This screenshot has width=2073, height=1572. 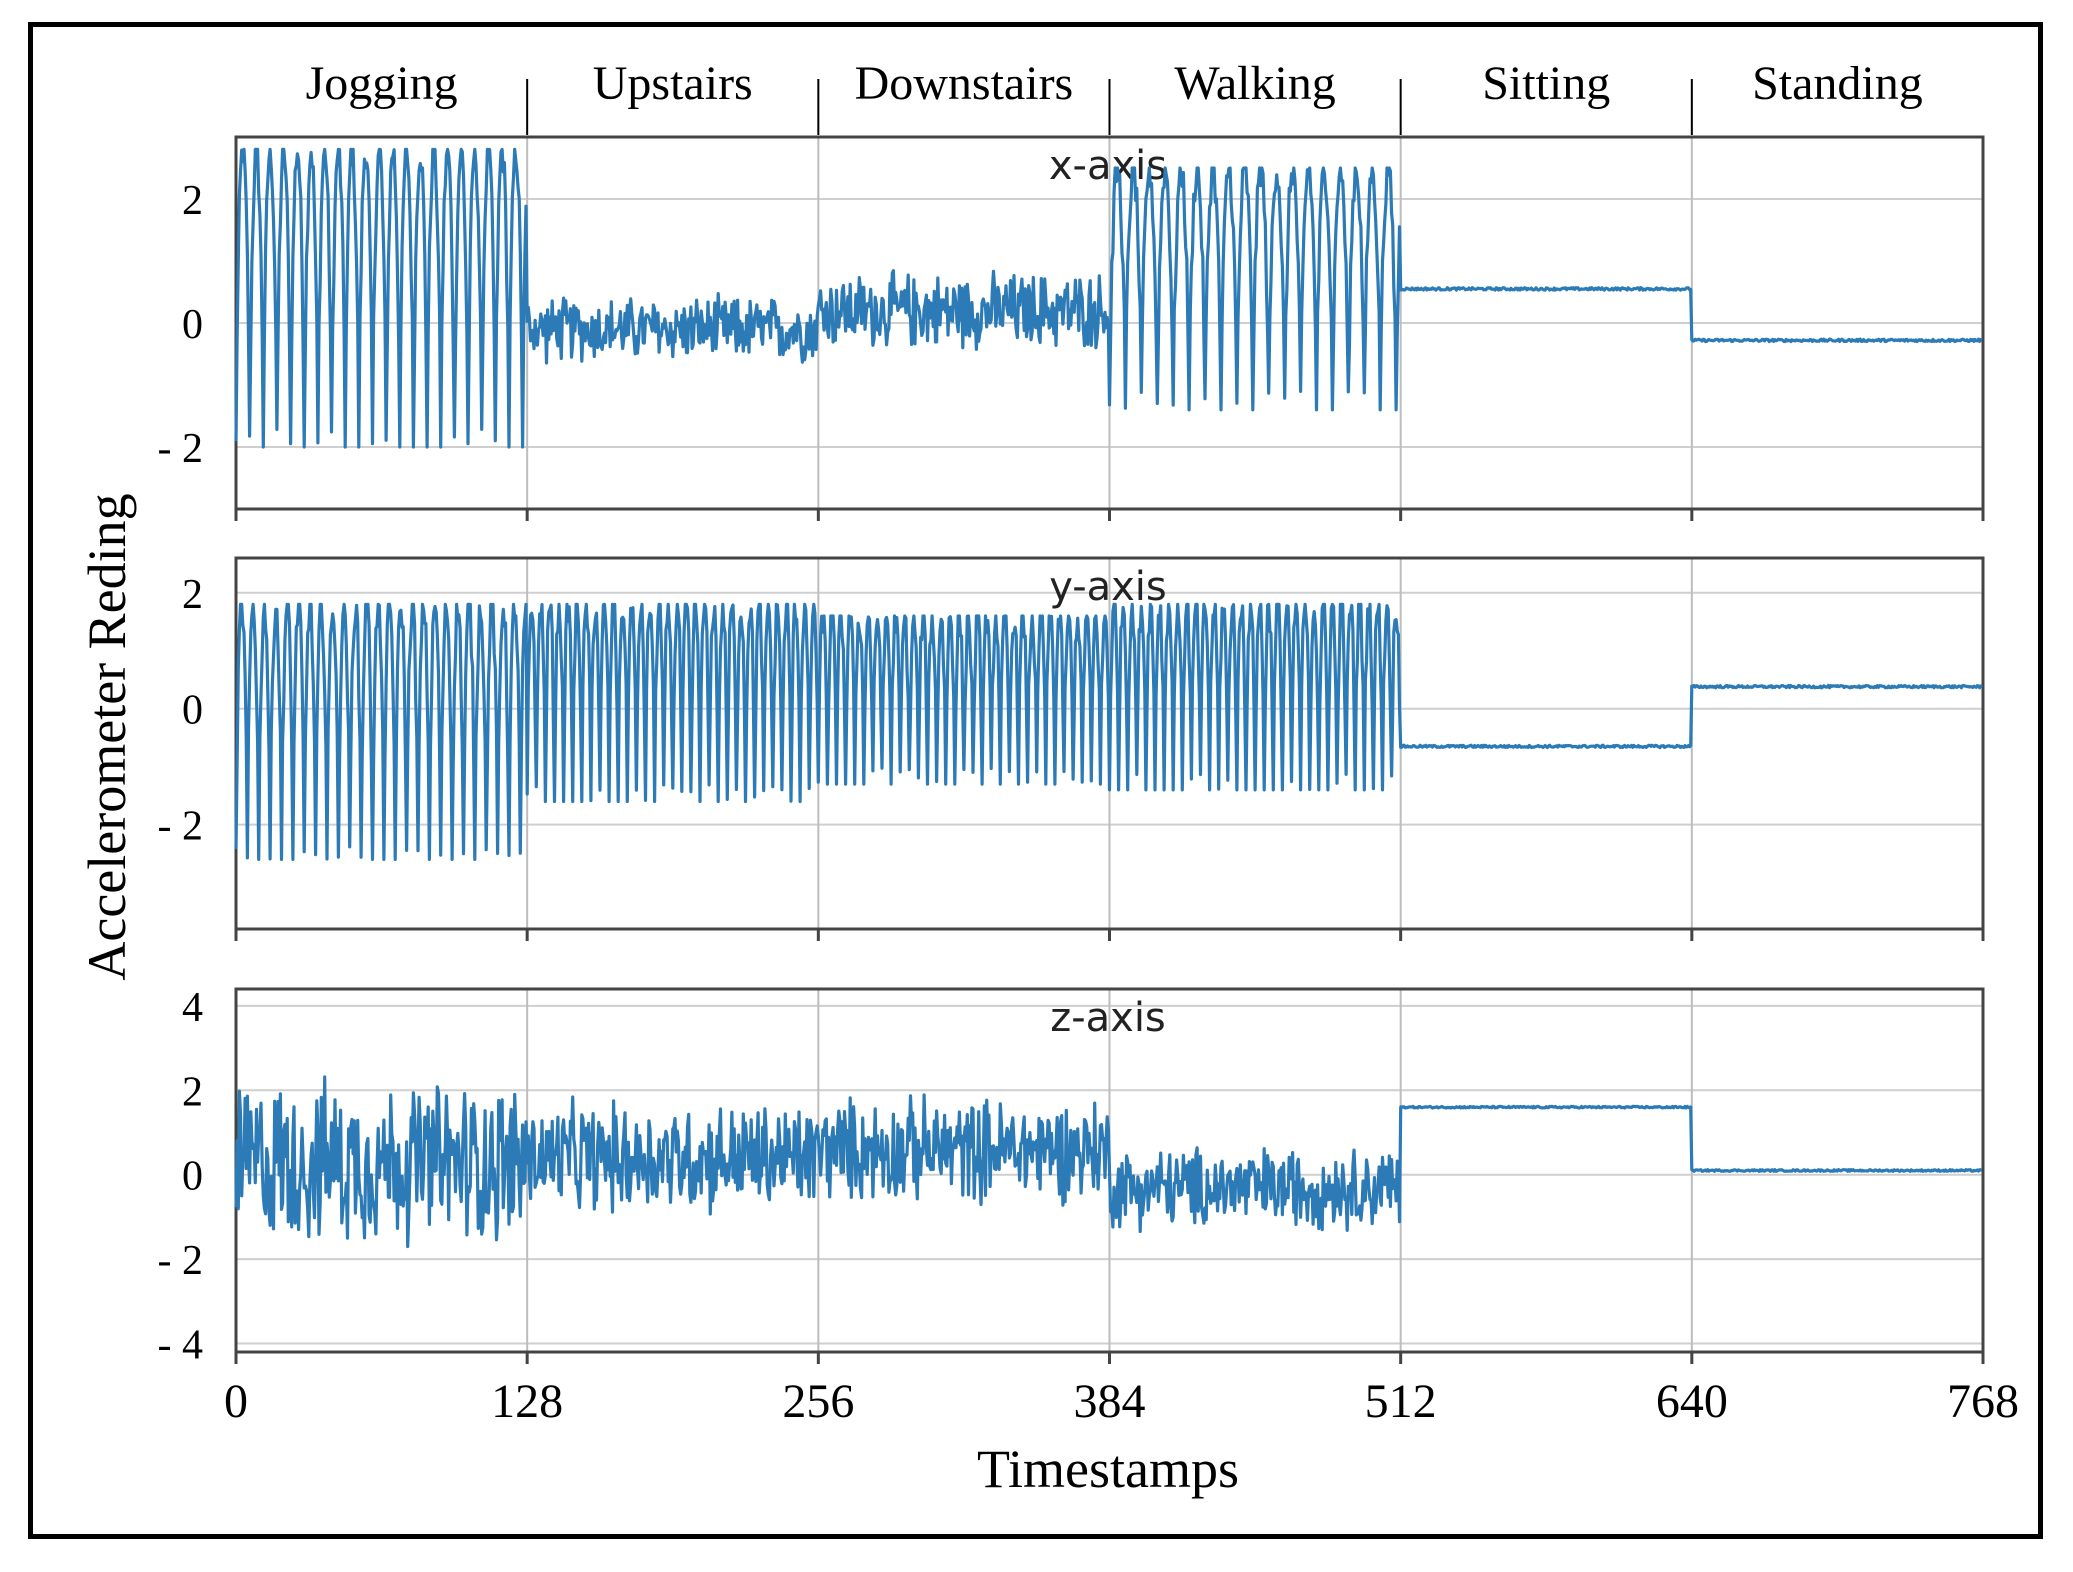 What do you see at coordinates (1108, 1469) in the screenshot?
I see `x-axis-label: Timestamps` at bounding box center [1108, 1469].